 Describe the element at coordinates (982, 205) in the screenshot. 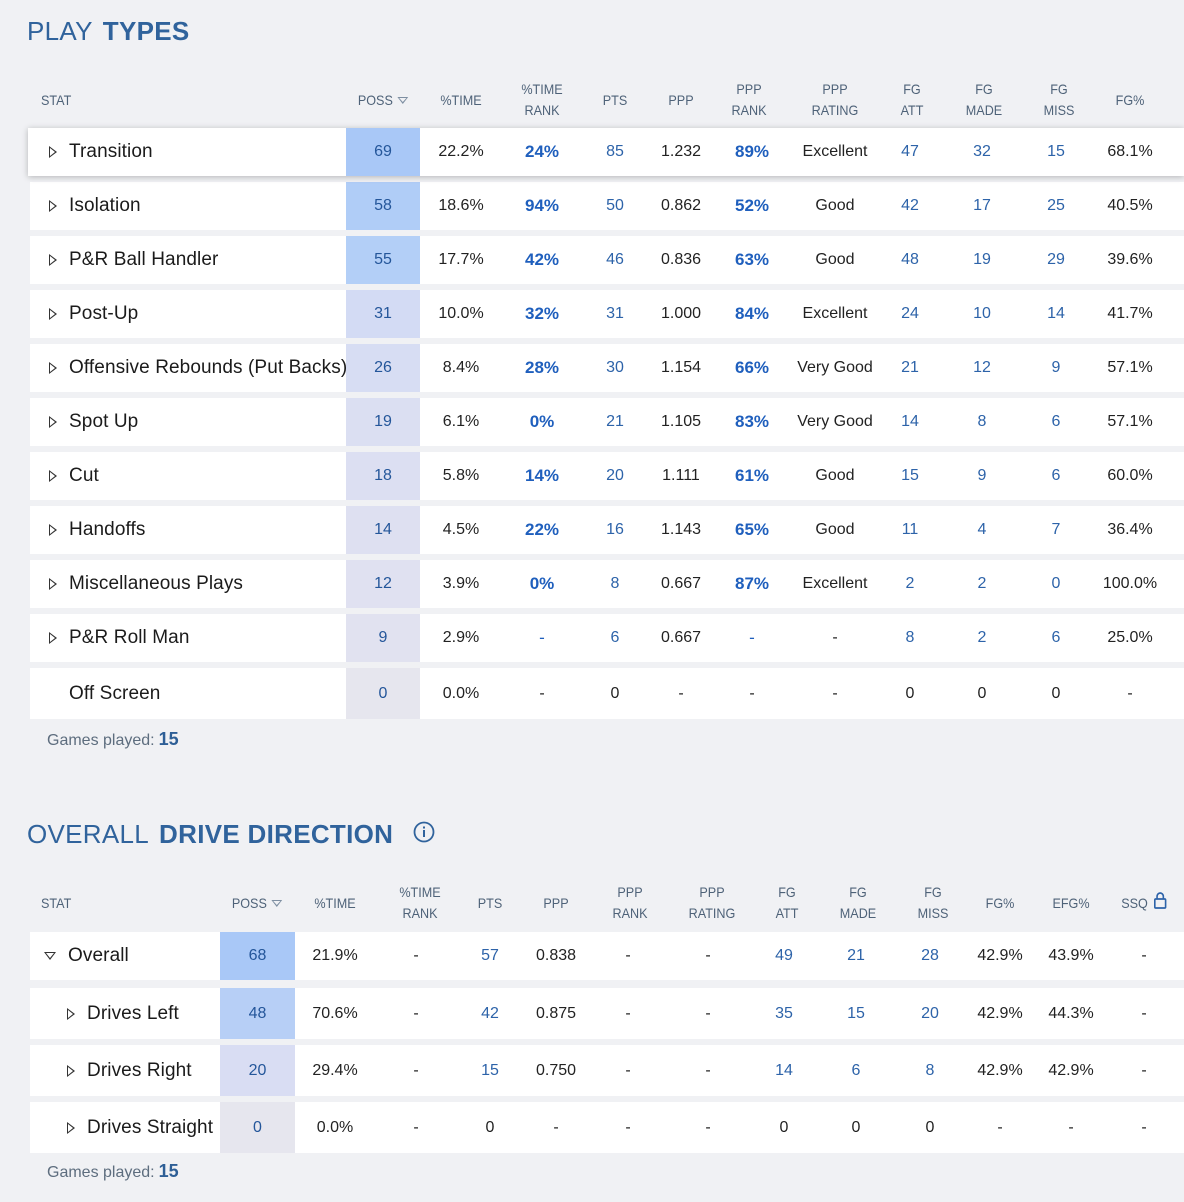

I see `fg-made-cell: 17` at that location.